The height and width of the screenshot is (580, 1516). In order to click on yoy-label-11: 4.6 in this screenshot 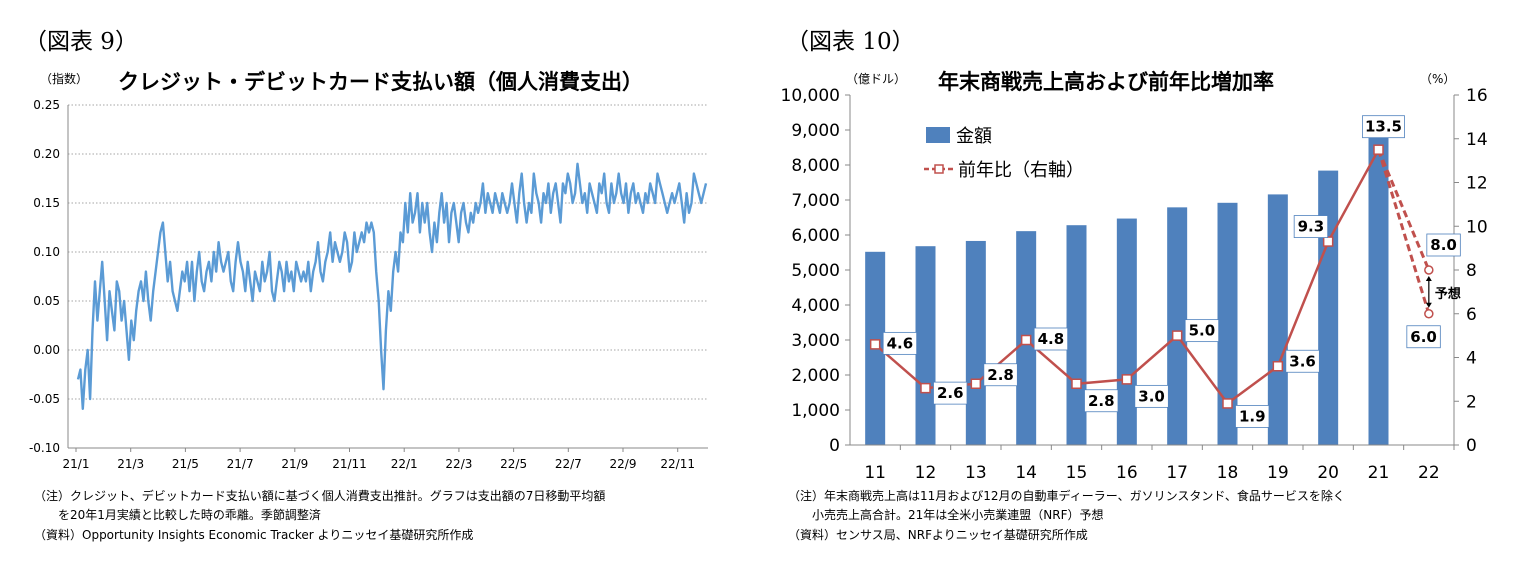, I will do `click(900, 343)`.